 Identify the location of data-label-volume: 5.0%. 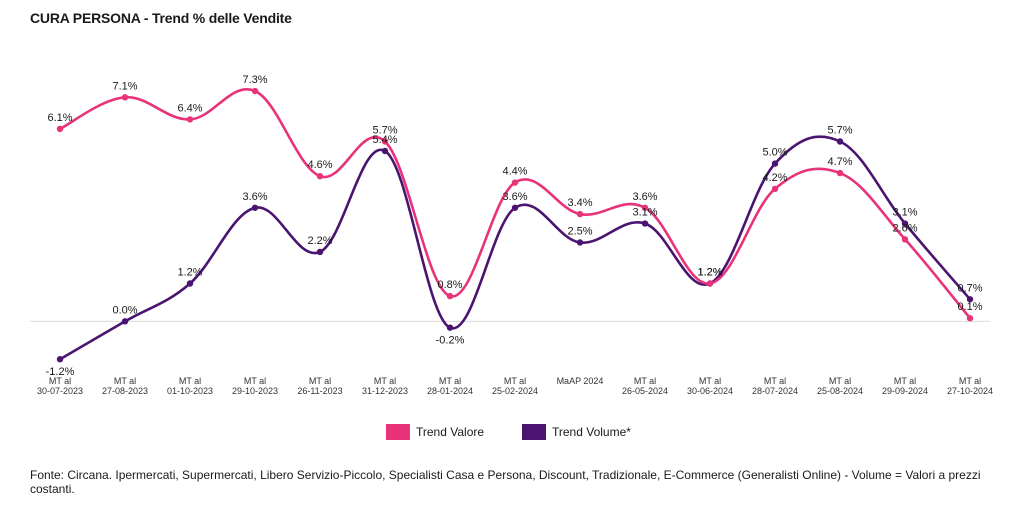
(774, 153).